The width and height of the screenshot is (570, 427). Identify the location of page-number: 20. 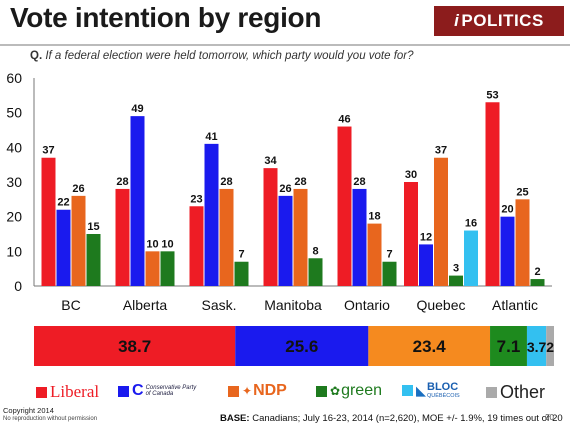
(549, 417).